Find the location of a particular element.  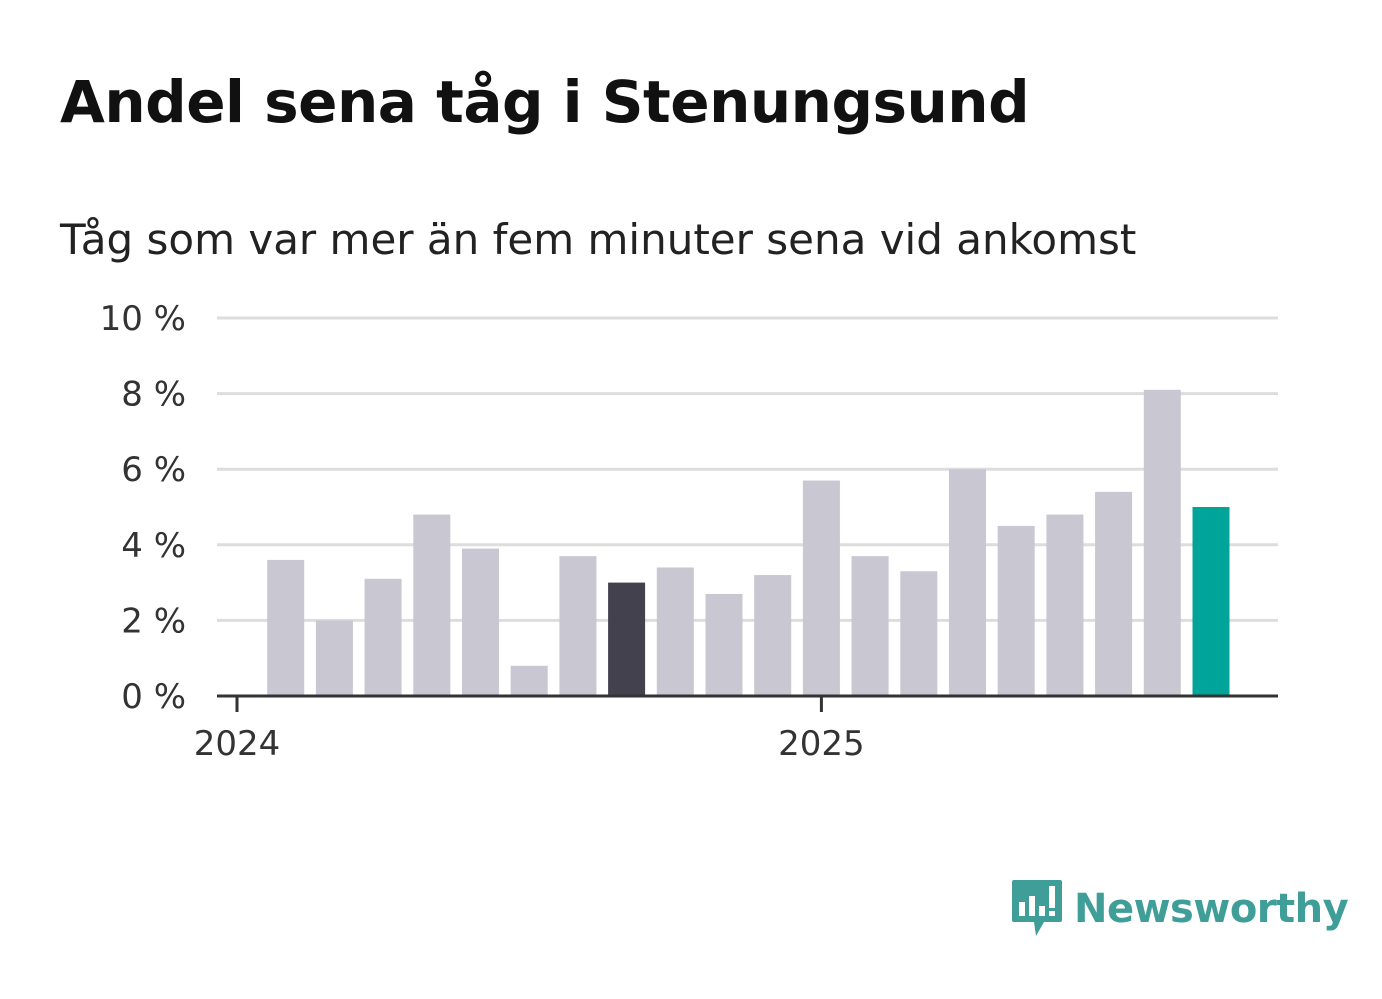

y-tick-label: 0 % is located at coordinates (153, 697).